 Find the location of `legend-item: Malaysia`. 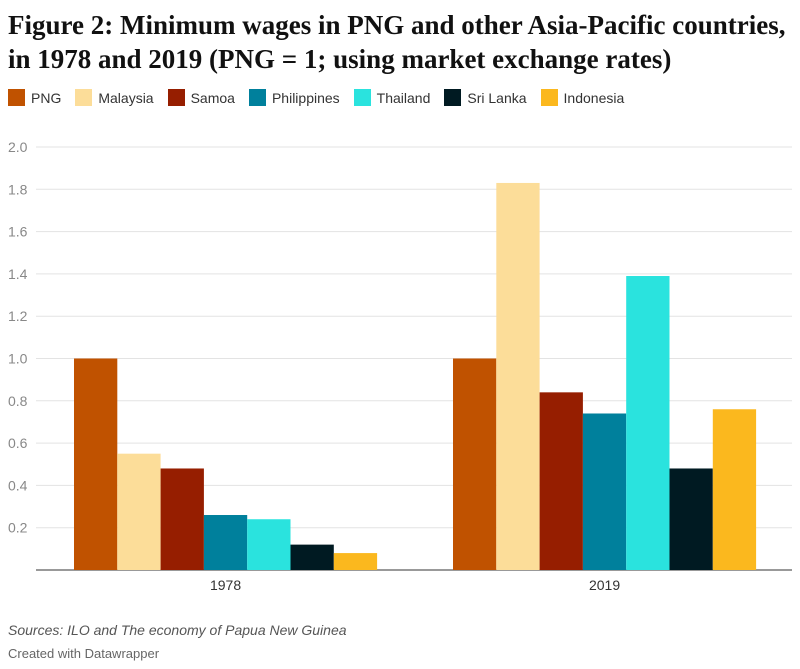

legend-item: Malaysia is located at coordinates (114, 97).